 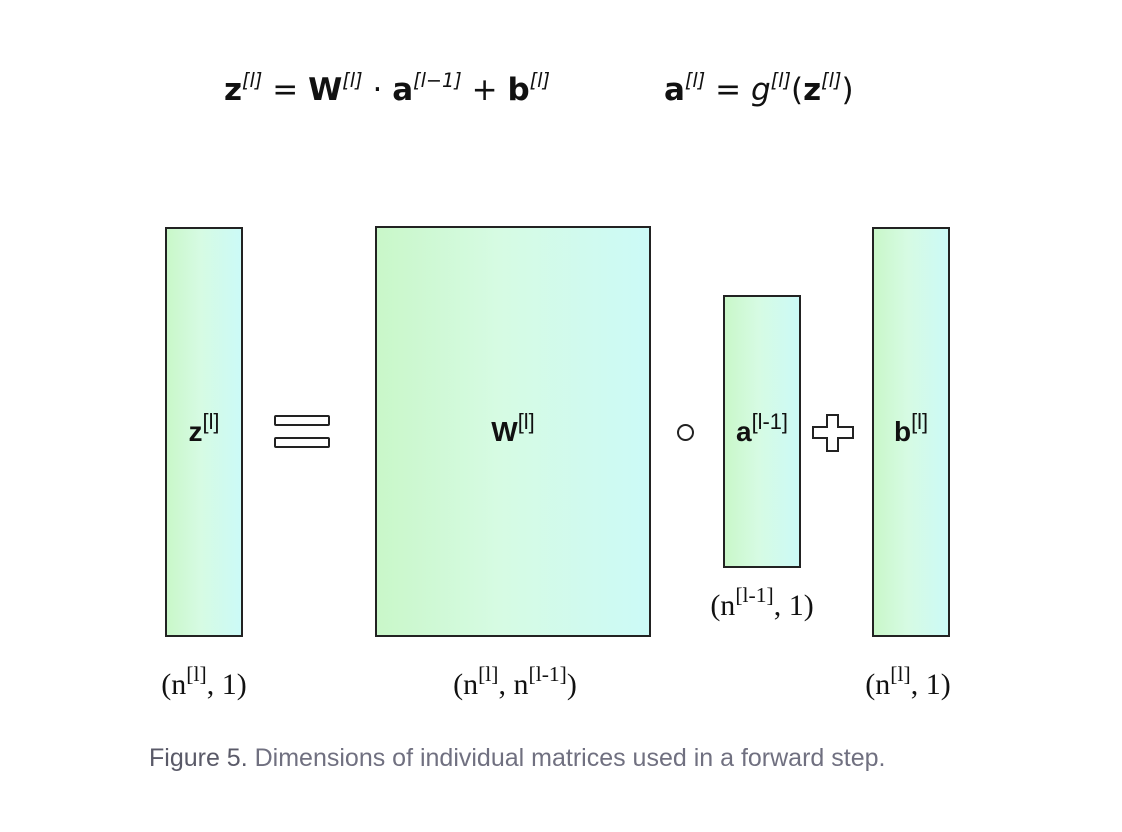 What do you see at coordinates (403, 90) in the screenshot?
I see `eq-a: a` at bounding box center [403, 90].